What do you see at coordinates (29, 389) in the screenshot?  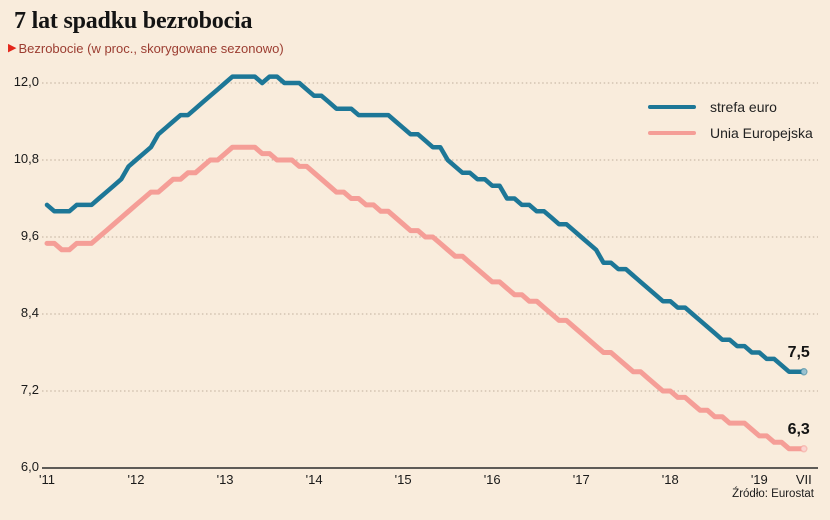 I see `y-tick-label: 7,2` at bounding box center [29, 389].